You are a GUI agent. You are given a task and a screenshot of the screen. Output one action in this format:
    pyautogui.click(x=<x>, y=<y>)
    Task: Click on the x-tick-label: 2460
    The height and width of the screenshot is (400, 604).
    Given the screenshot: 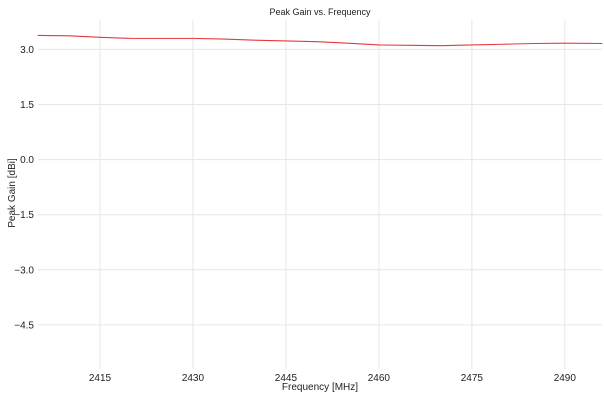 What is the action you would take?
    pyautogui.click(x=379, y=378)
    